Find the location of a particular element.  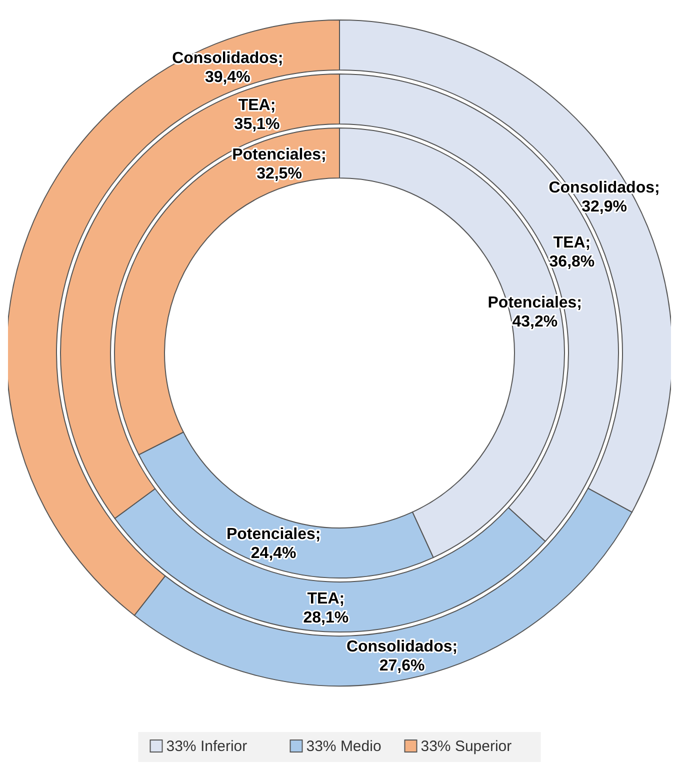

data-label: Potenciales; 24,4% is located at coordinates (273, 544).